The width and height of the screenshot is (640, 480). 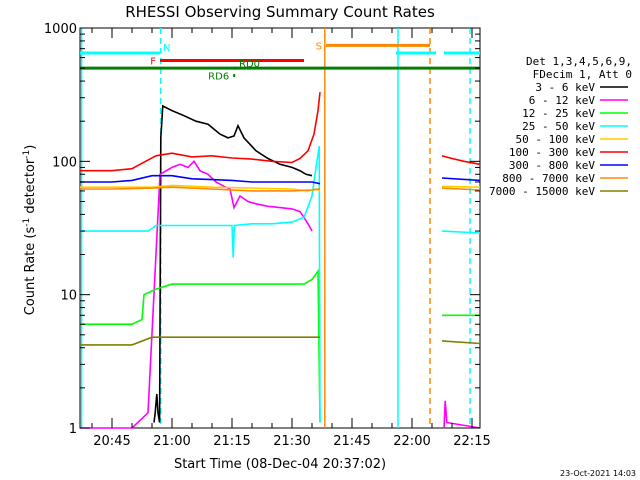 What do you see at coordinates (64, 162) in the screenshot?
I see `y-tick-label: 100` at bounding box center [64, 162].